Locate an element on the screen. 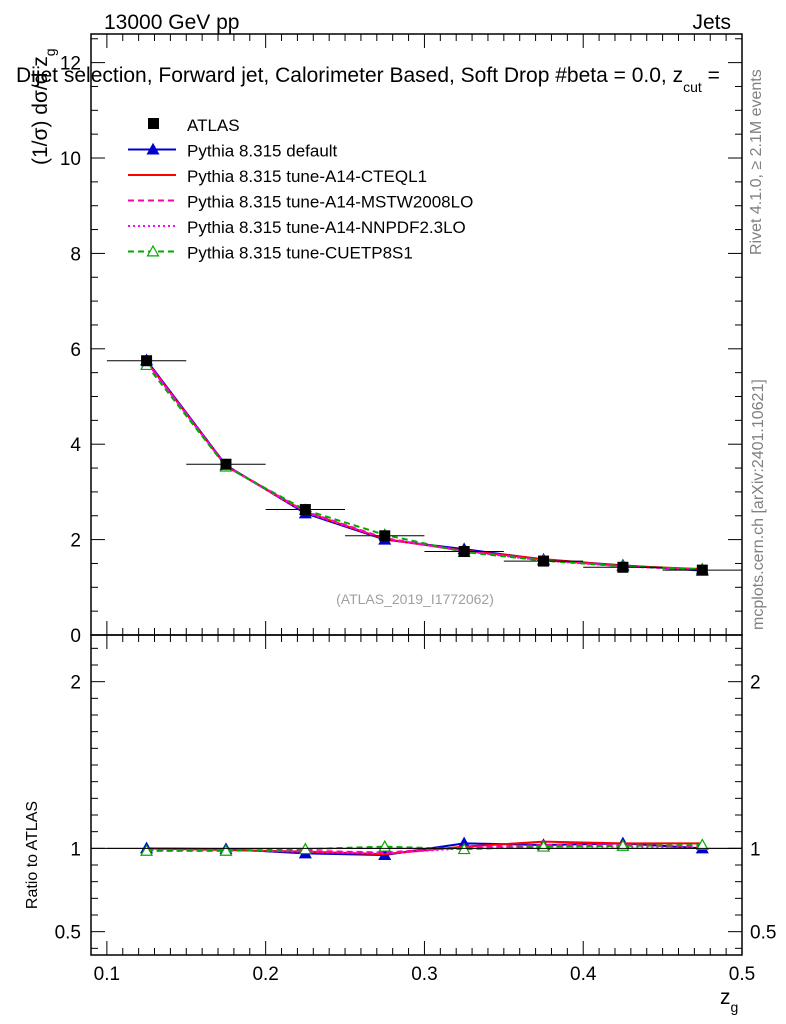 The image size is (786, 1024). ratio-y-tick-label-right: 2 is located at coordinates (755, 683).